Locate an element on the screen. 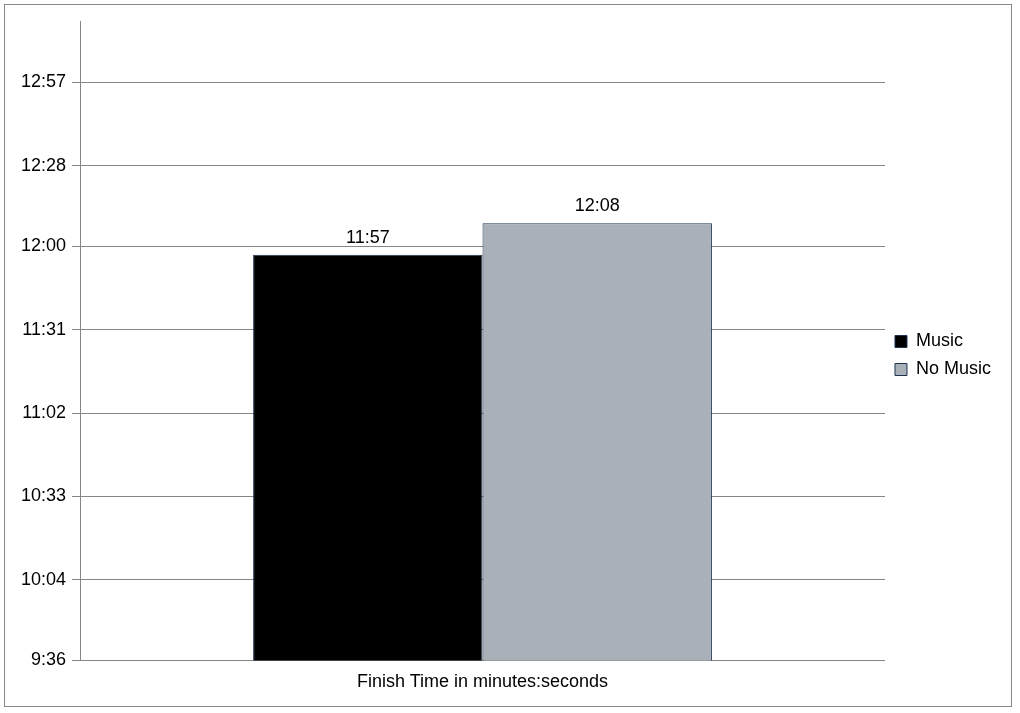 Image resolution: width=1020 pixels, height=713 pixels. y-tick-label: 10:04 is located at coordinates (44, 578).